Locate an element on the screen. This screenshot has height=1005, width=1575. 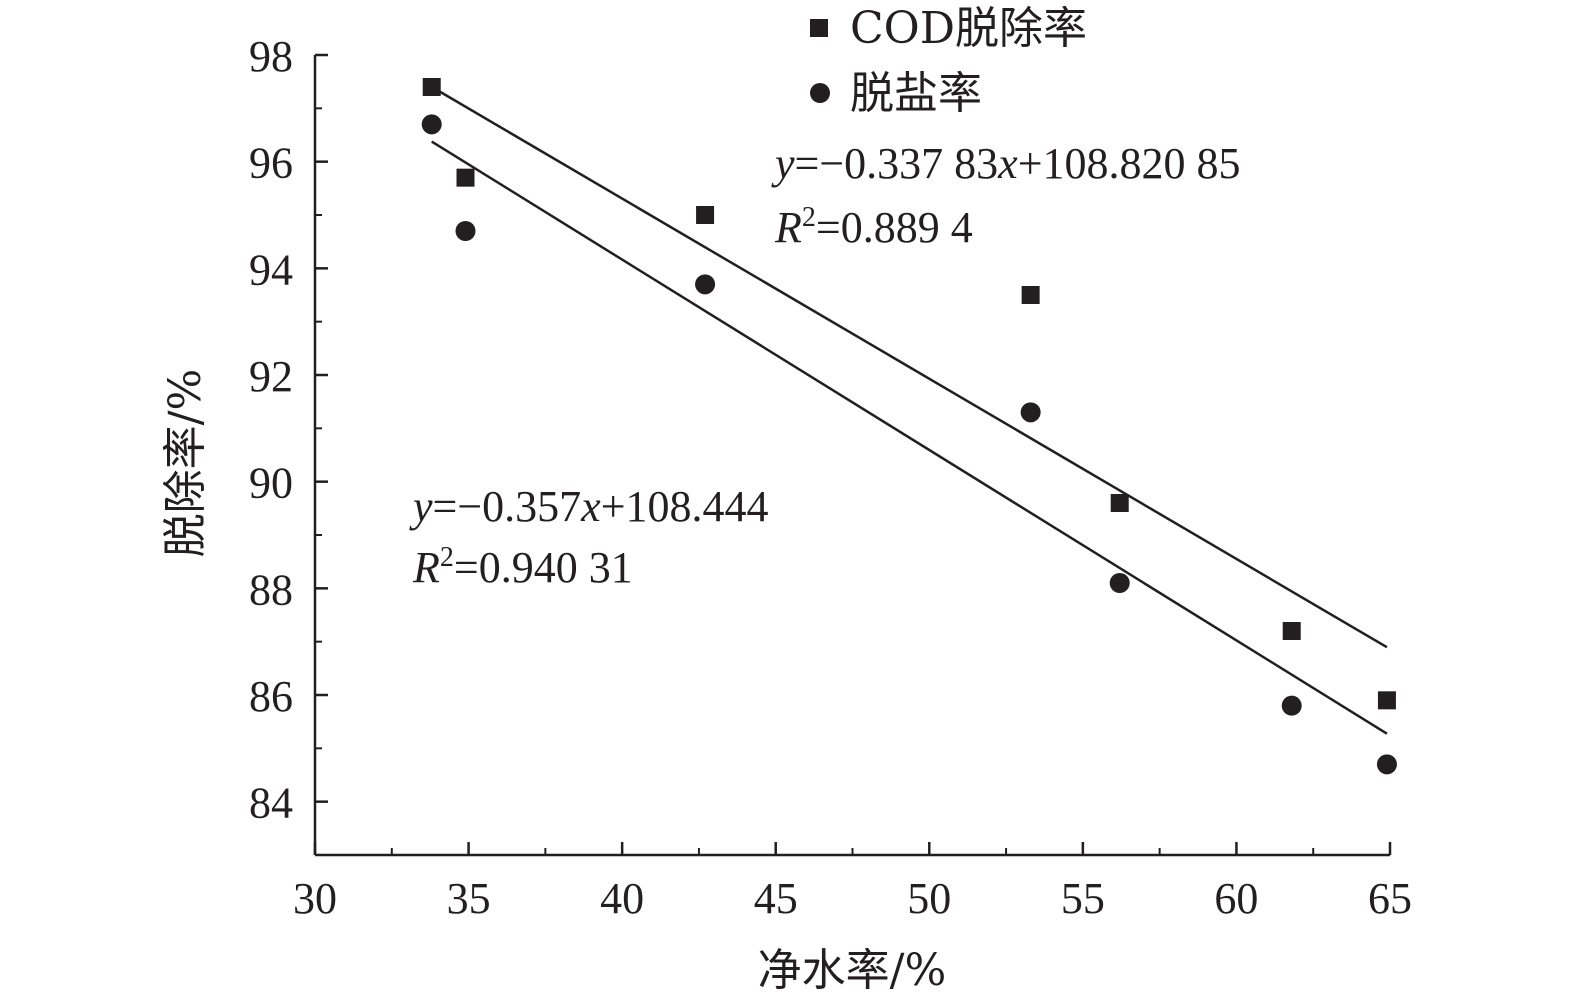
cod-fit-equation: y=−0.337 83x+108.820 85 is located at coordinates (1006, 163).